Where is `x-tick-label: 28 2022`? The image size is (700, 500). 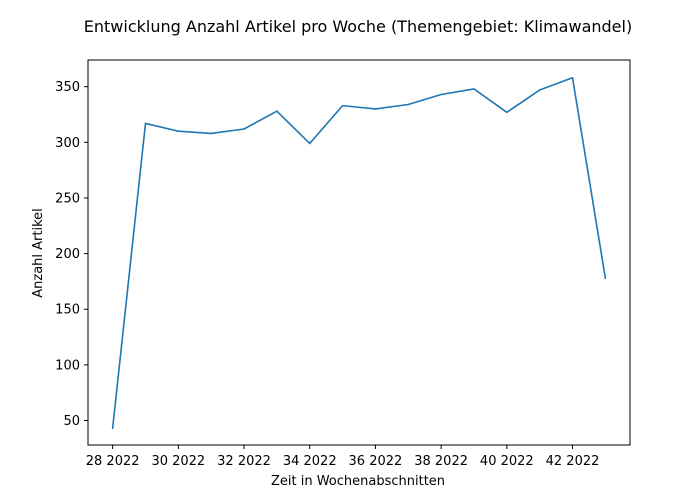 x-tick-label: 28 2022 is located at coordinates (113, 461).